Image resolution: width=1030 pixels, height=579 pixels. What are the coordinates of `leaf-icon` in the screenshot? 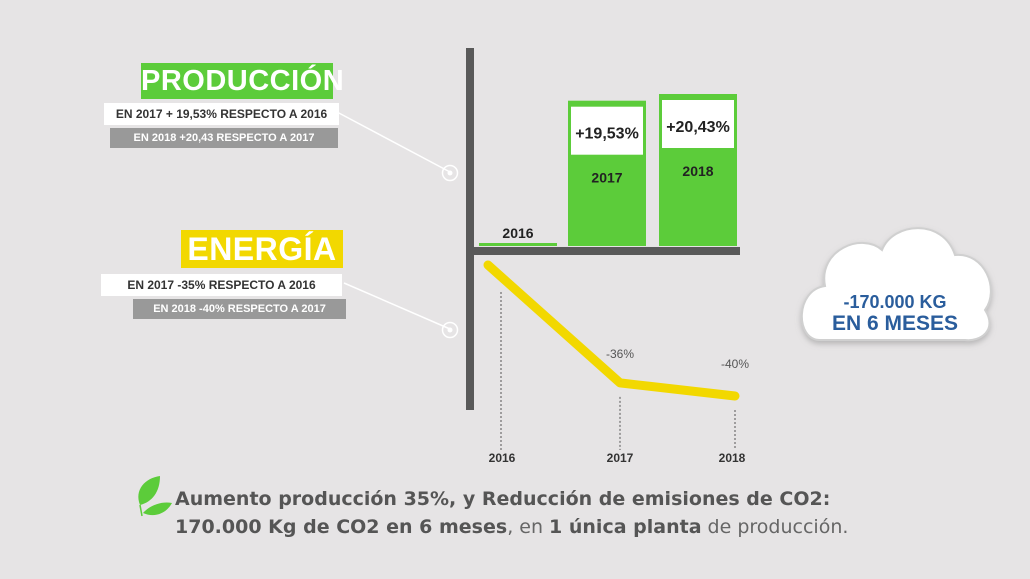 It's located at (155, 496).